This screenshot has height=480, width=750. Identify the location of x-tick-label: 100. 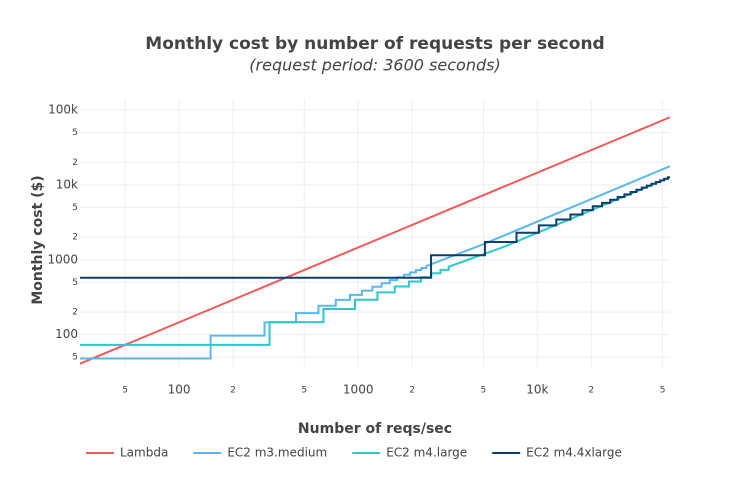
(179, 390).